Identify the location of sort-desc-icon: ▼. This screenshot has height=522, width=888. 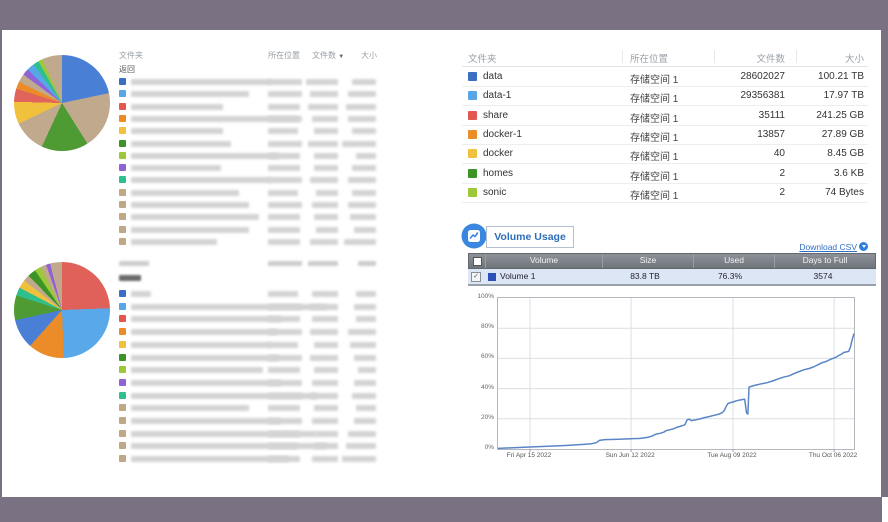
(341, 57).